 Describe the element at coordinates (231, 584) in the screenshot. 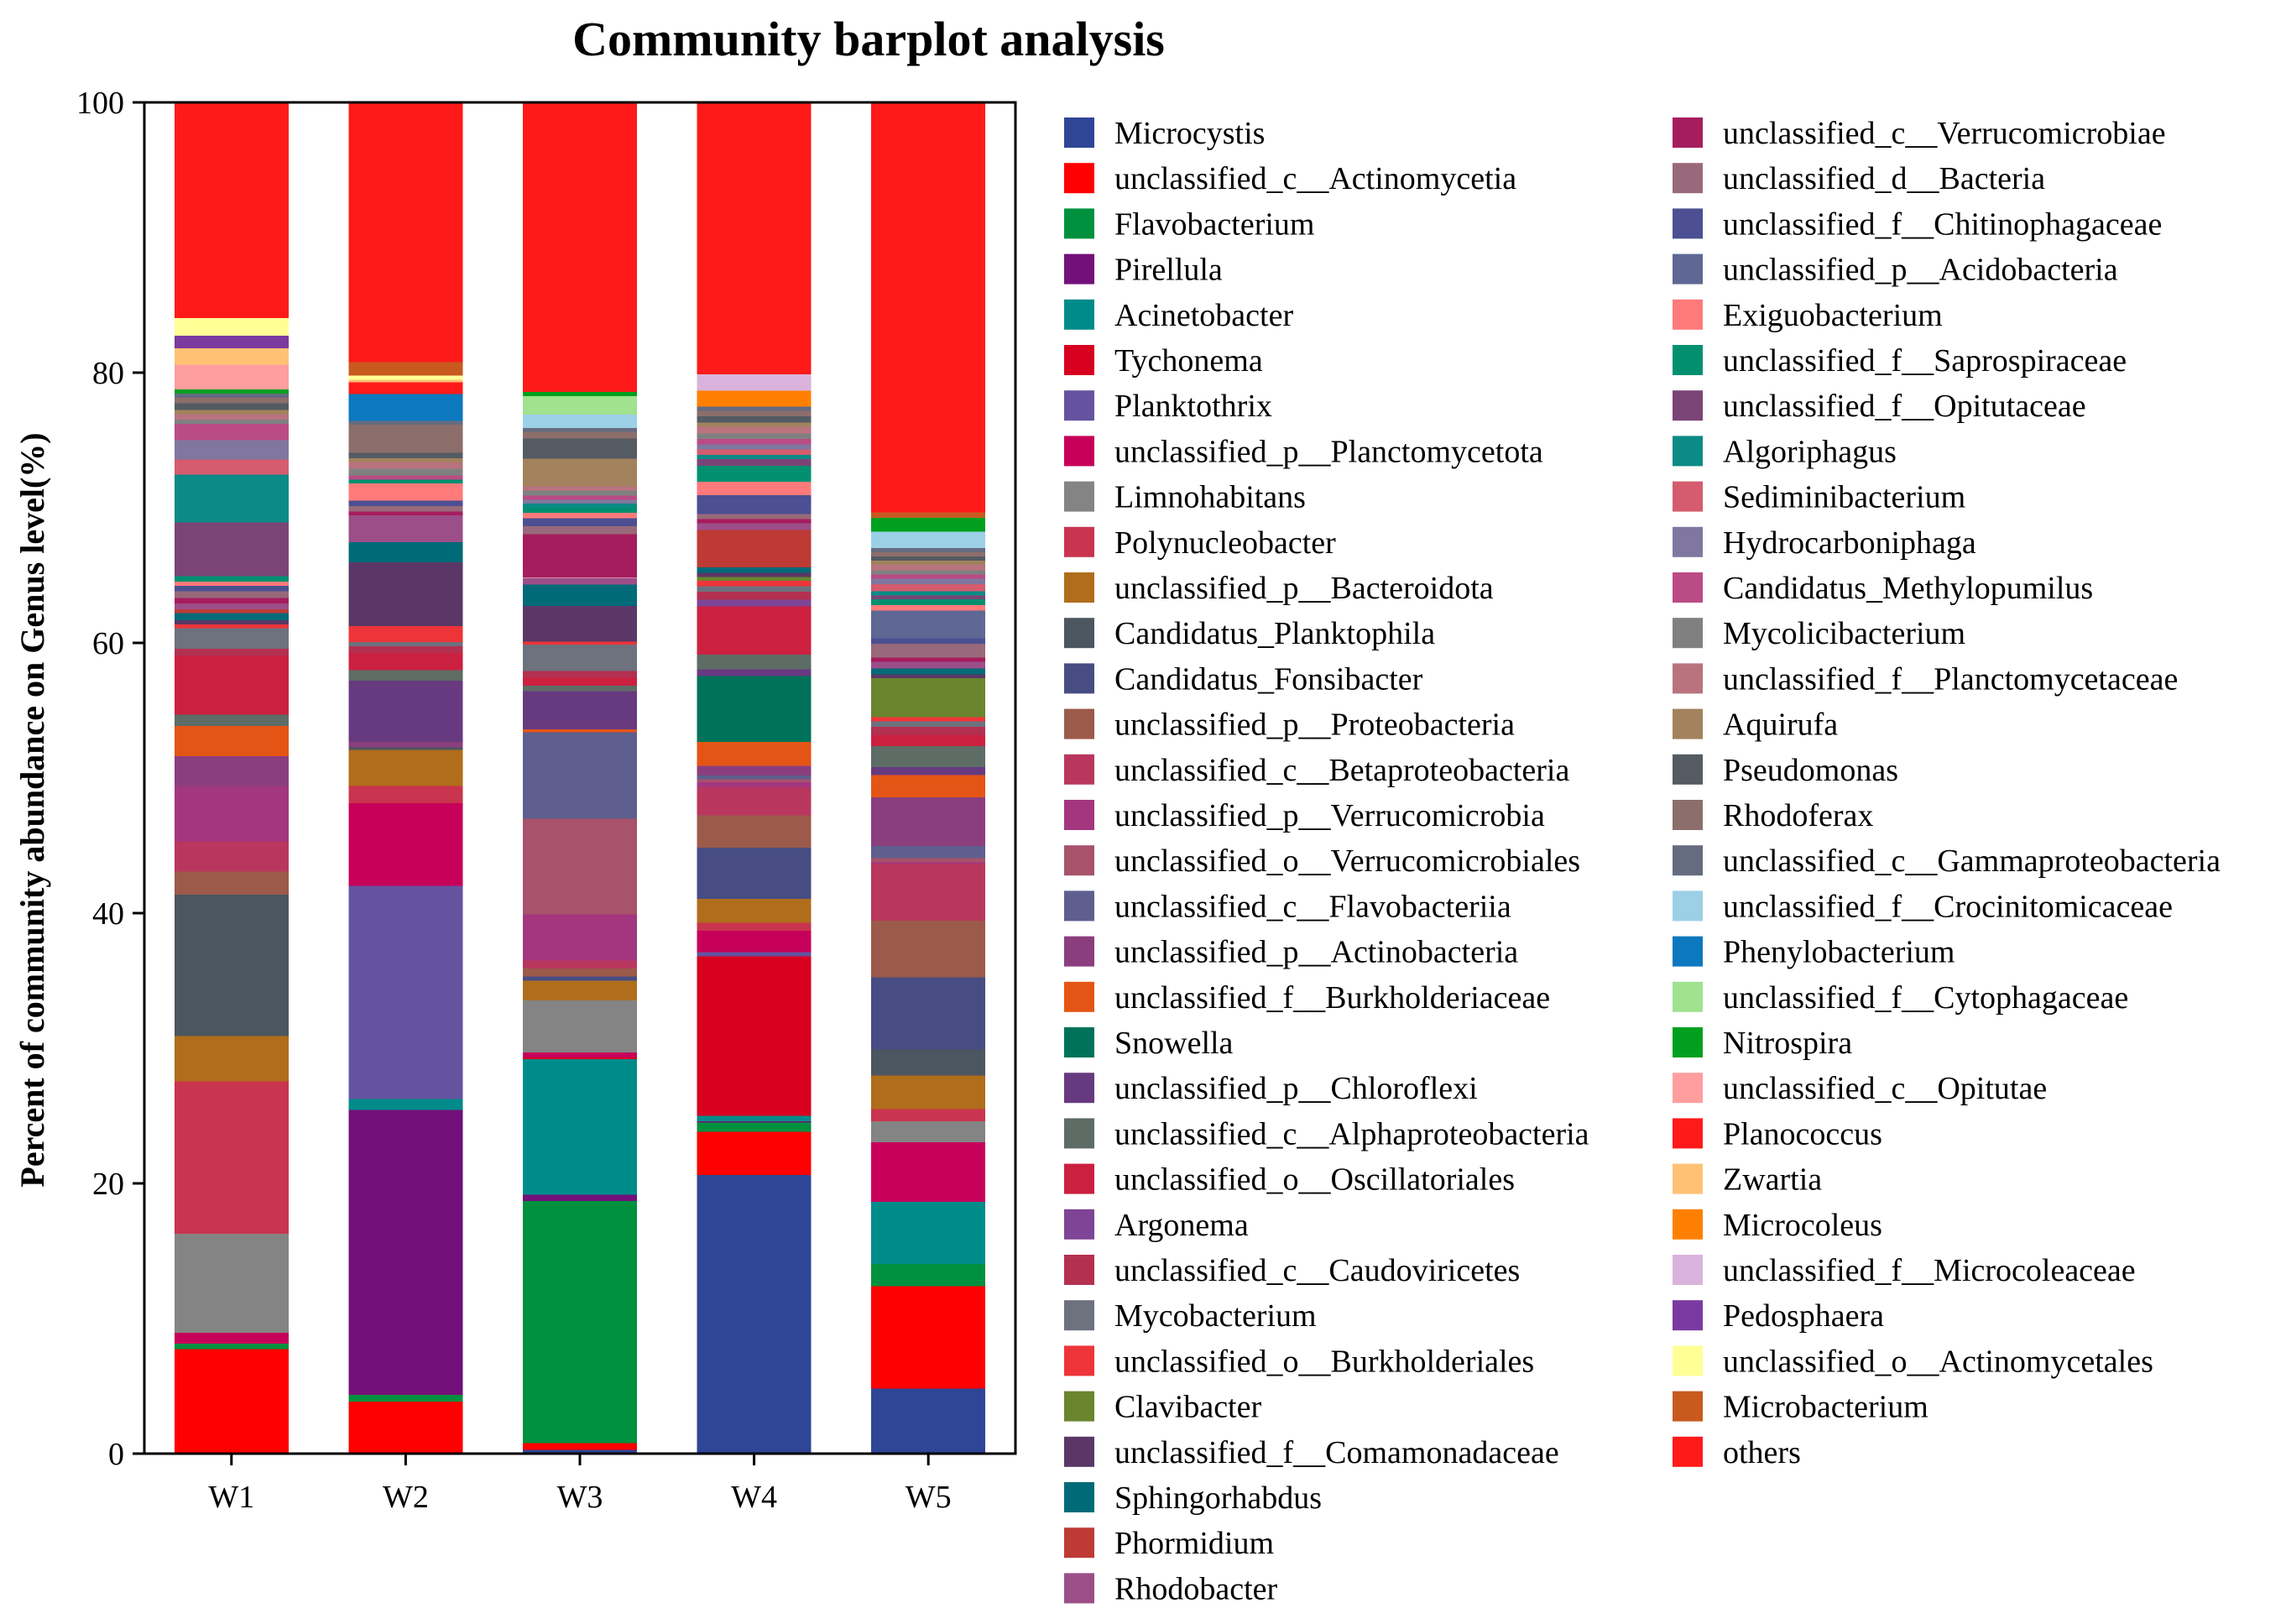

I see `bar-segment-w1-exiguobacterium` at that location.